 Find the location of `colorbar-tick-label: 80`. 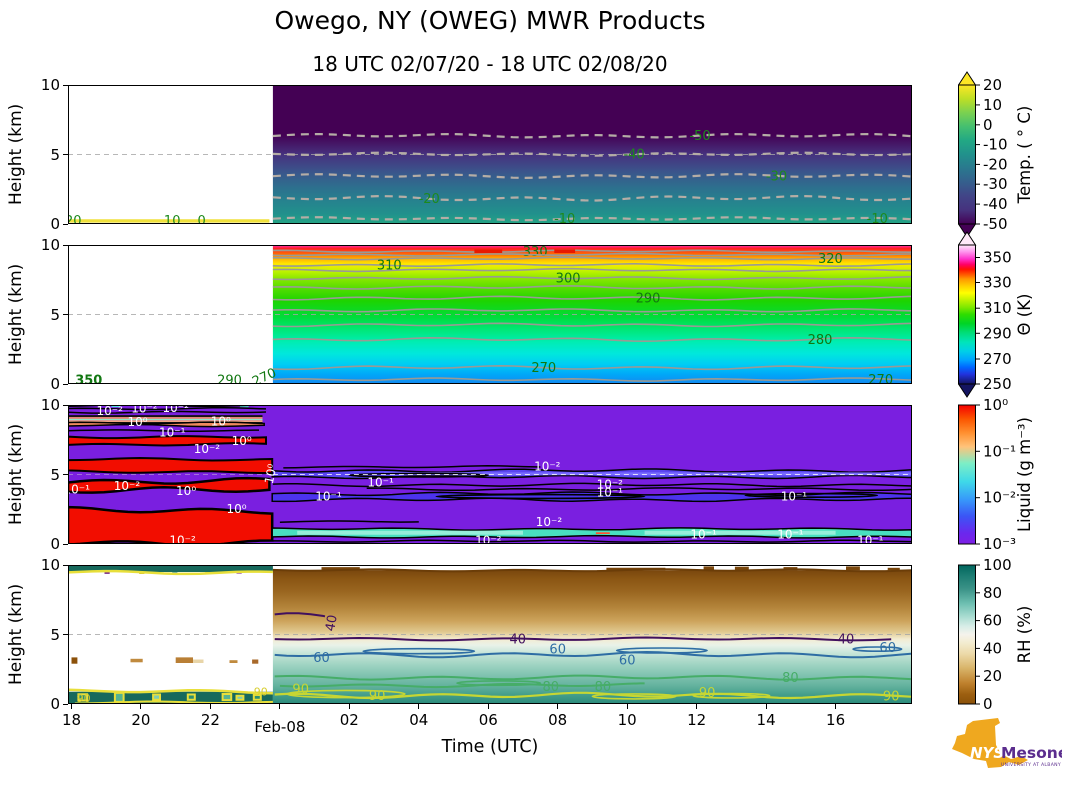

colorbar-tick-label: 80 is located at coordinates (992, 593).